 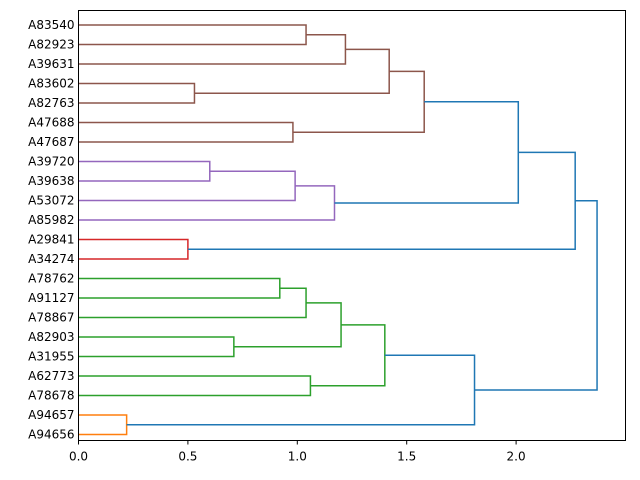 What do you see at coordinates (137, 93) in the screenshot?
I see `dendrogram-link-n3` at bounding box center [137, 93].